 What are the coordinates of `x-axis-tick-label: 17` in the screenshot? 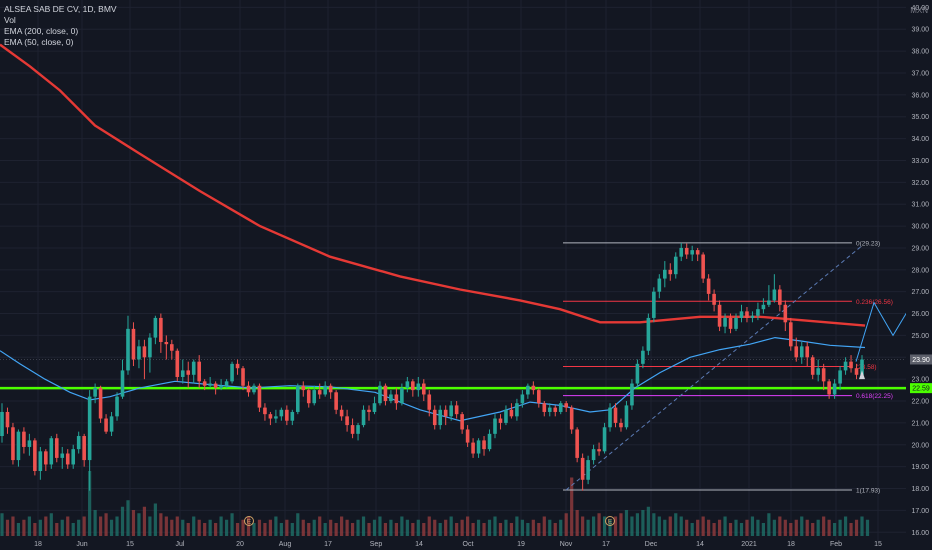 It's located at (328, 544).